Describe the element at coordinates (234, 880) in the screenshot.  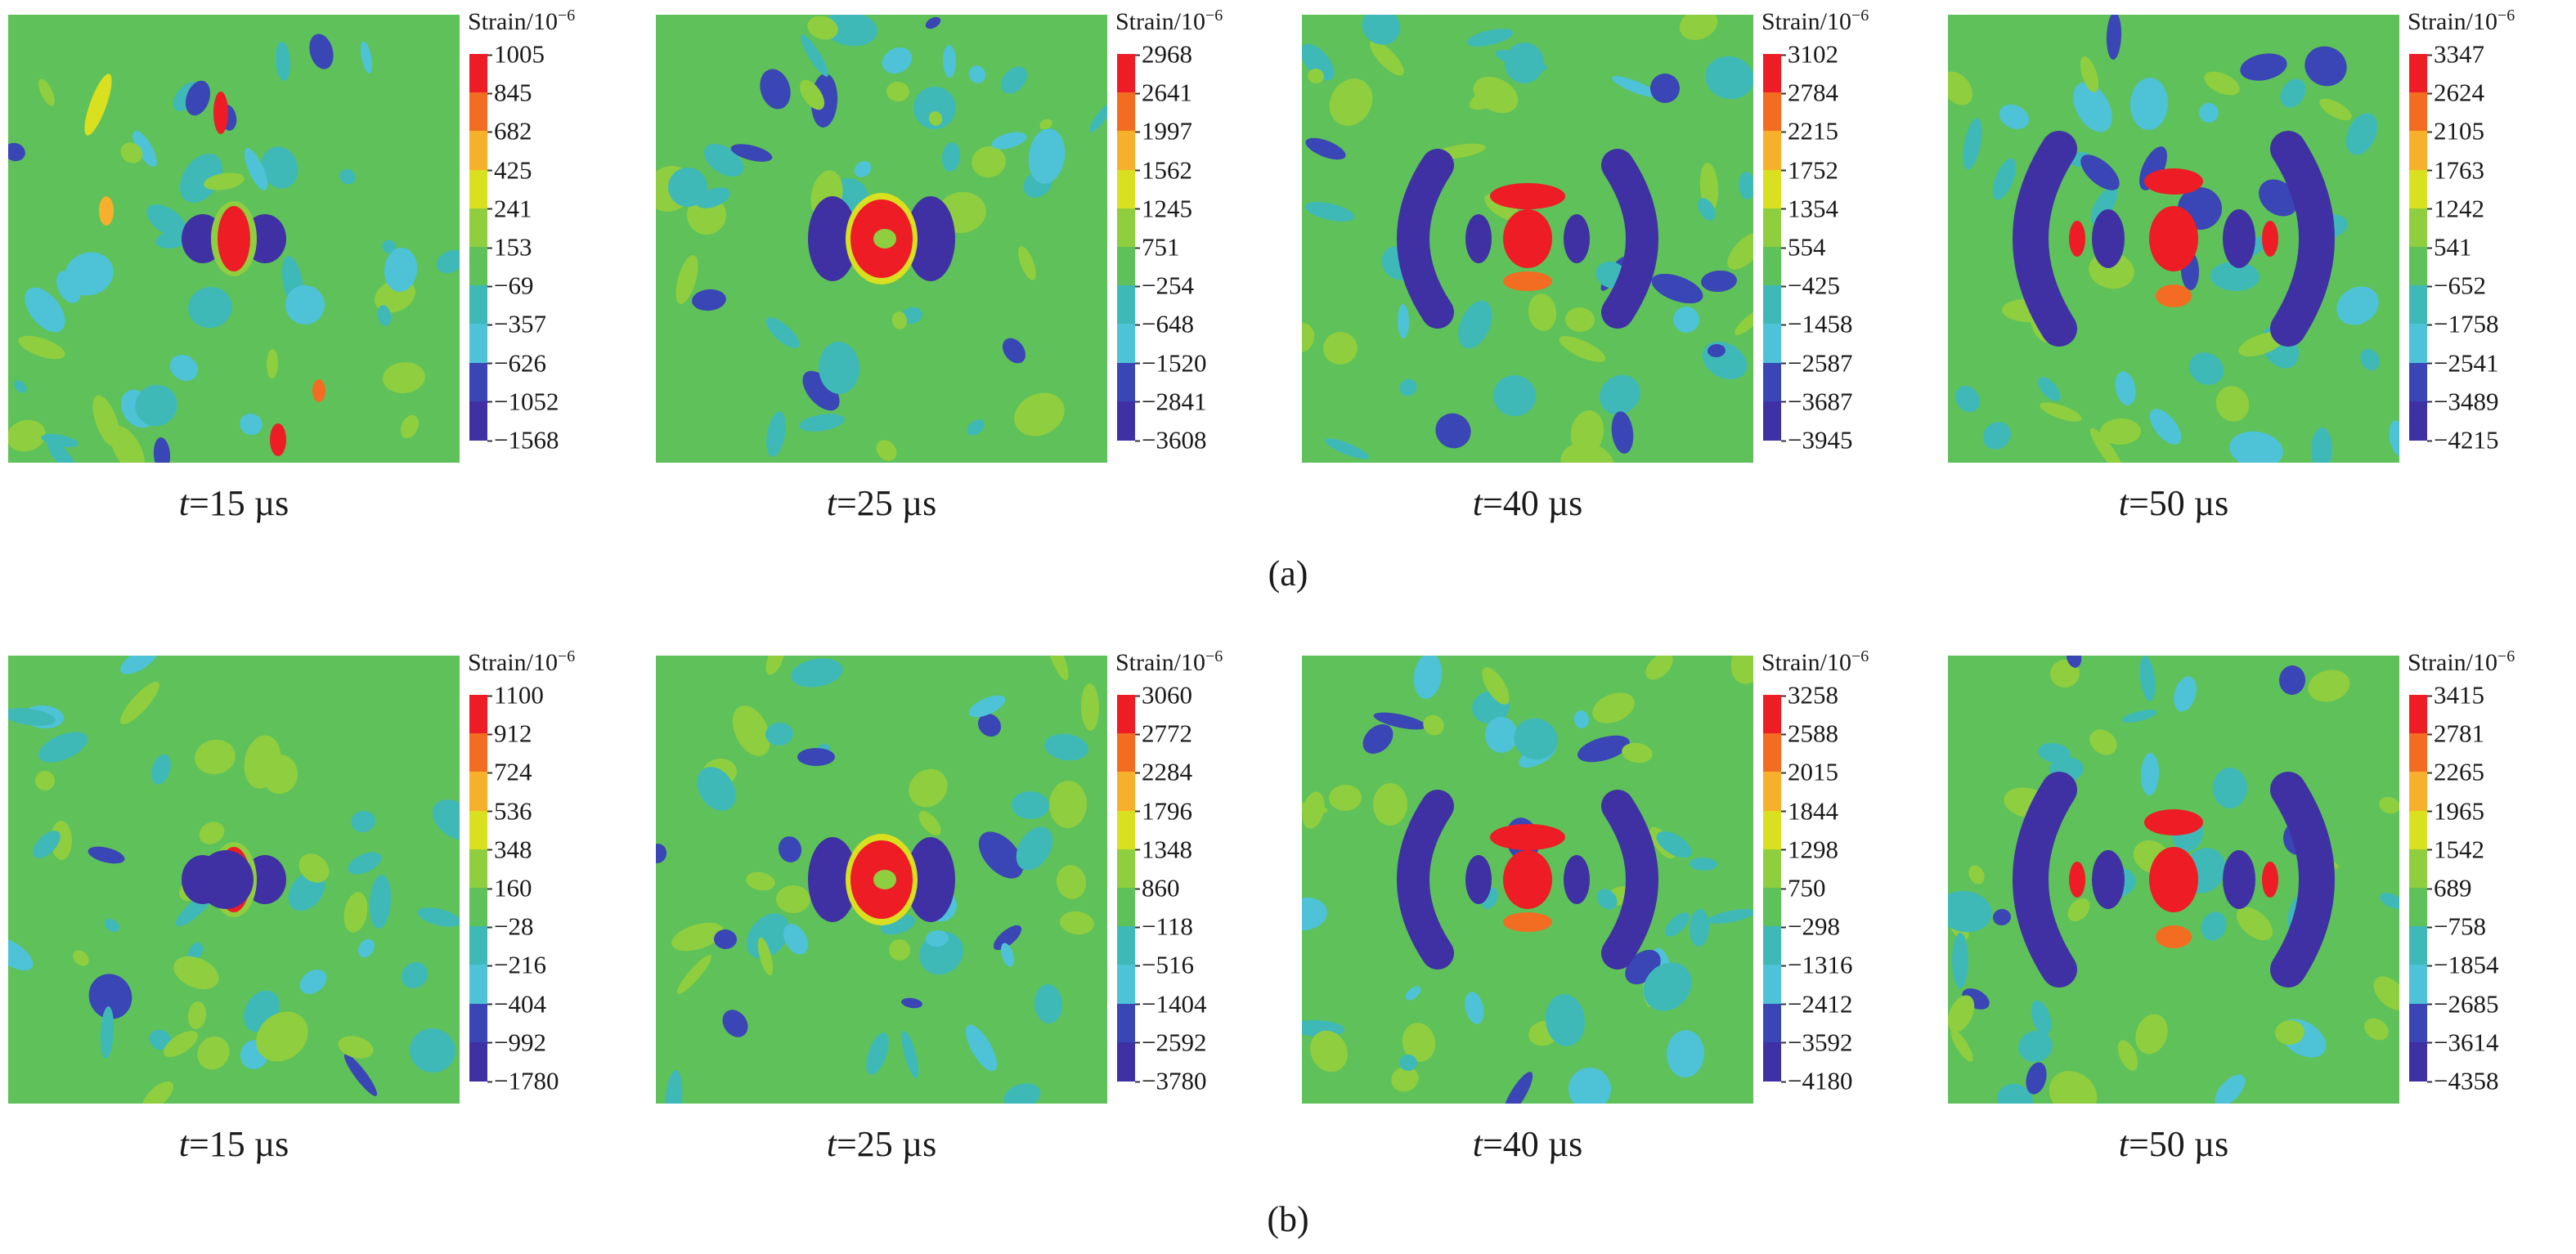
I see `strain-heatmap` at that location.